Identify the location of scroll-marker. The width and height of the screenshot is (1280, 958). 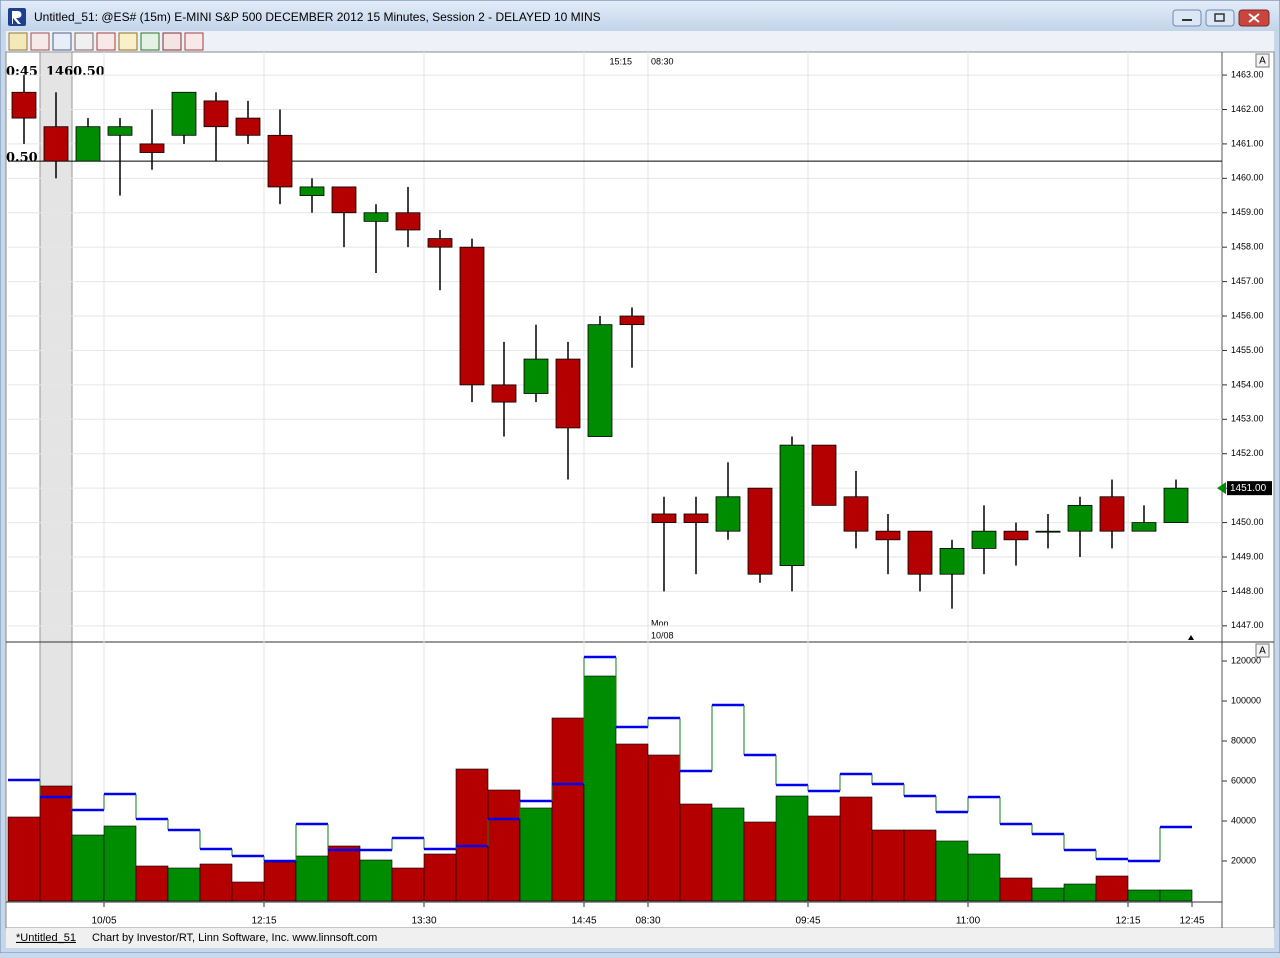
(1191, 637).